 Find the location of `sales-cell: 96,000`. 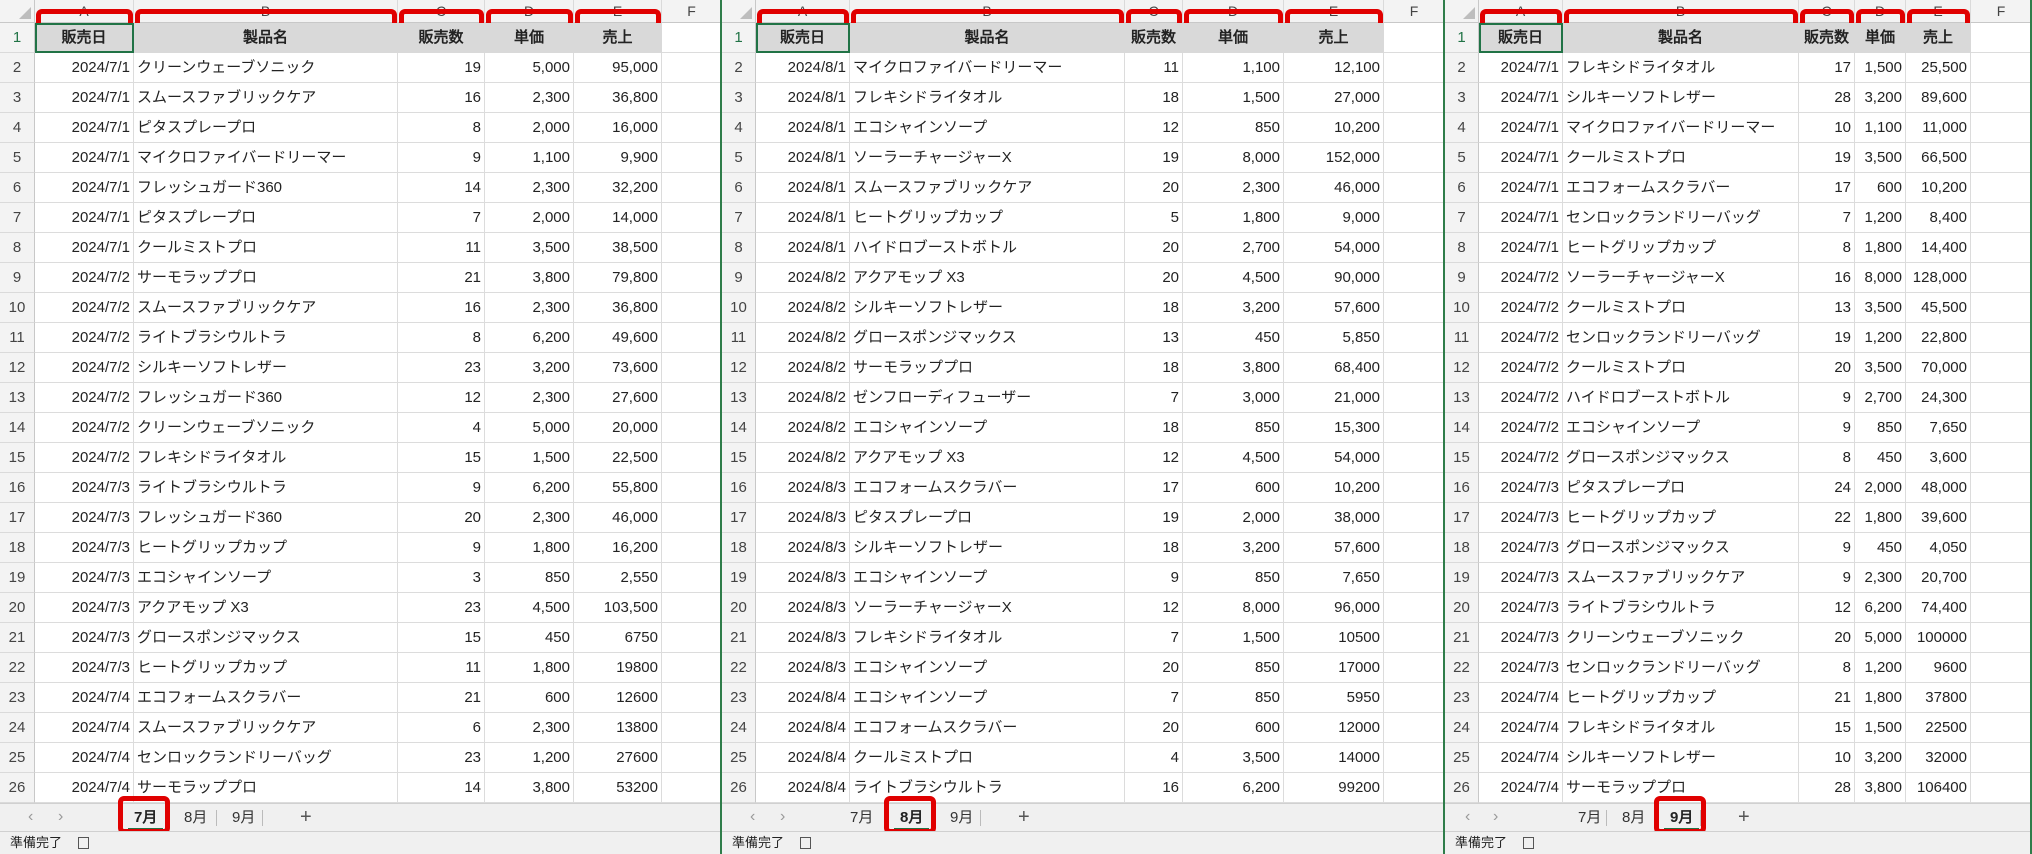

sales-cell: 96,000 is located at coordinates (1334, 608).